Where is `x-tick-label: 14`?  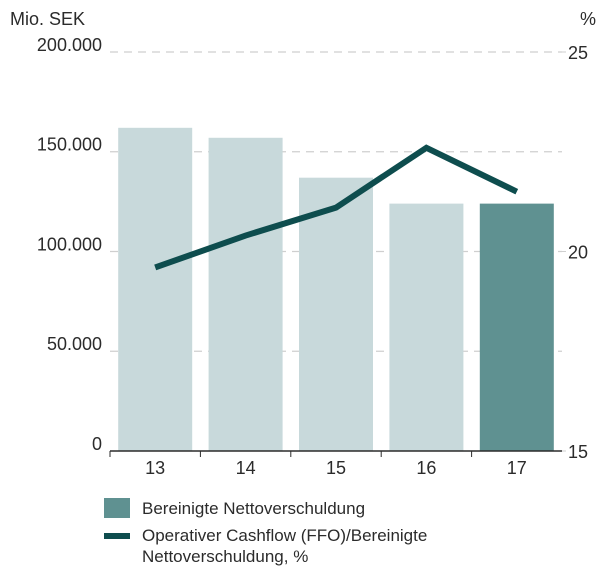
x-tick-label: 14 is located at coordinates (246, 468).